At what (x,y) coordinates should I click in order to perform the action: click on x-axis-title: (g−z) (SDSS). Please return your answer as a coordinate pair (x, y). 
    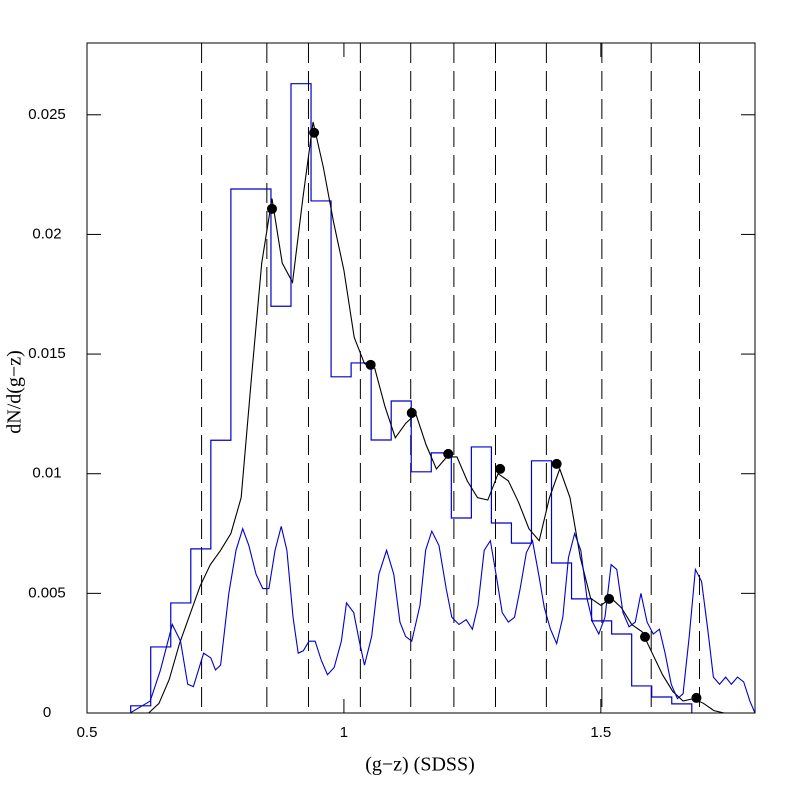
    Looking at the image, I should click on (420, 765).